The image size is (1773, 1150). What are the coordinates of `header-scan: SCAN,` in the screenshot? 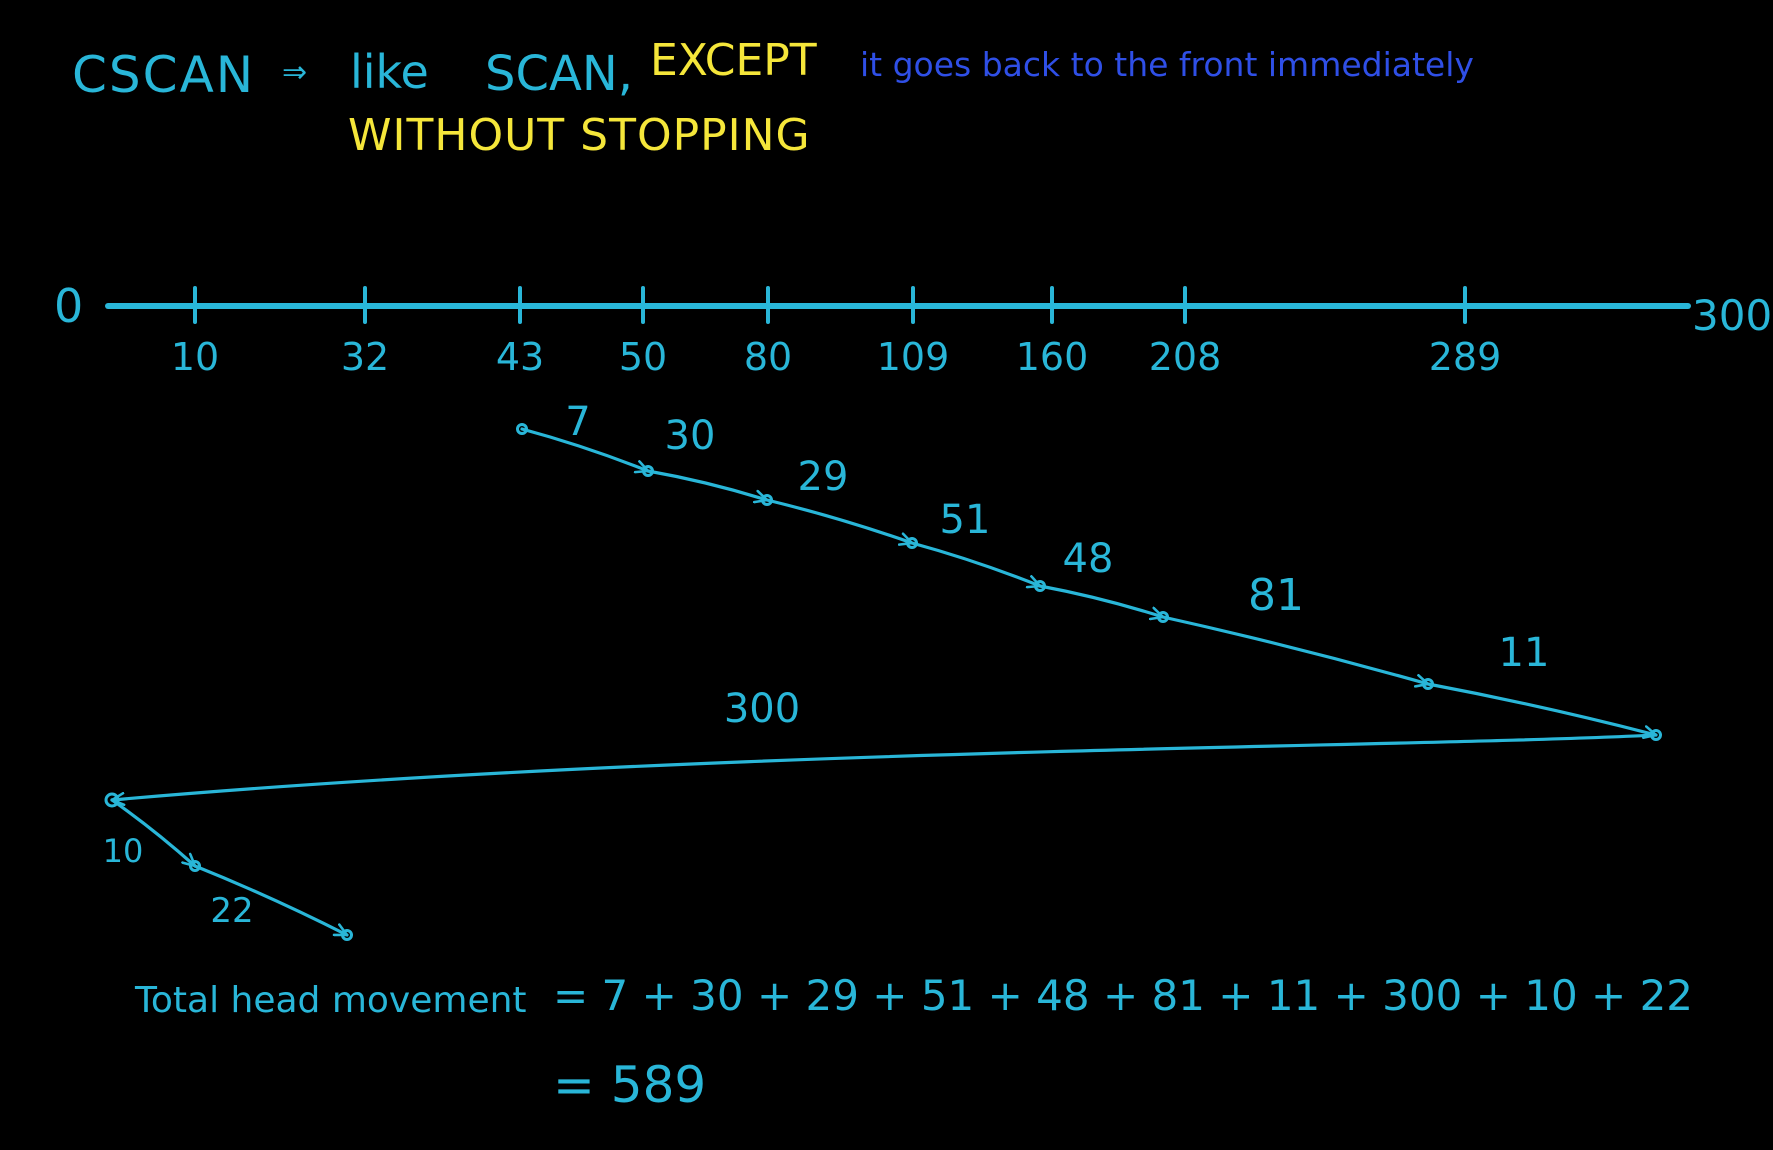 It's located at (559, 74).